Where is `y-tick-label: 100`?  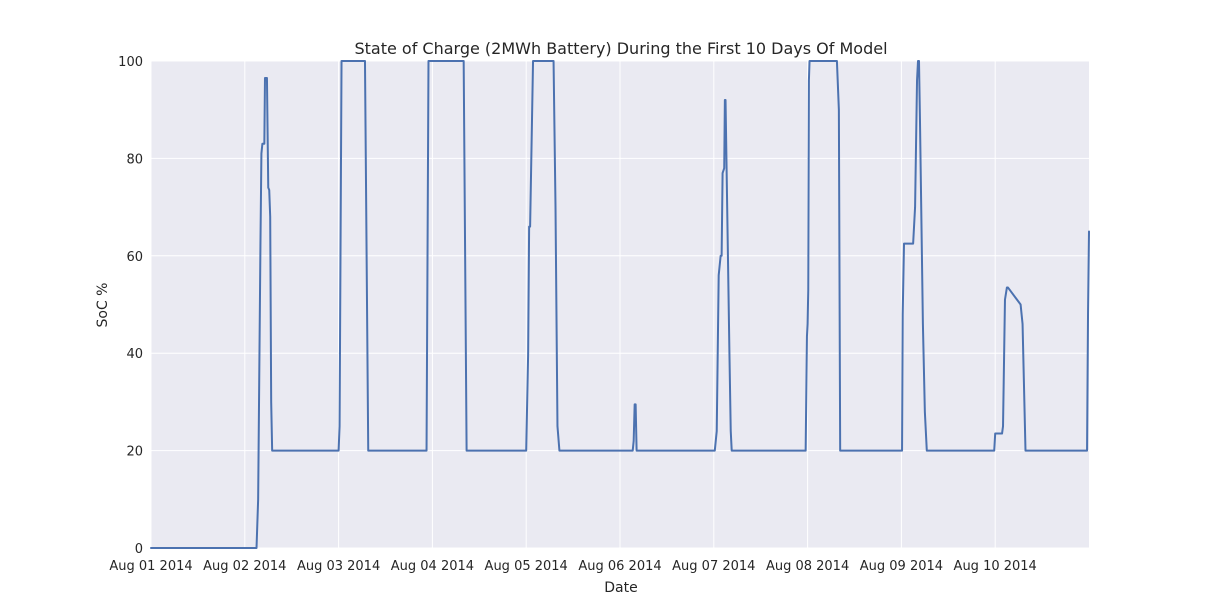
y-tick-label: 100 is located at coordinates (130, 62).